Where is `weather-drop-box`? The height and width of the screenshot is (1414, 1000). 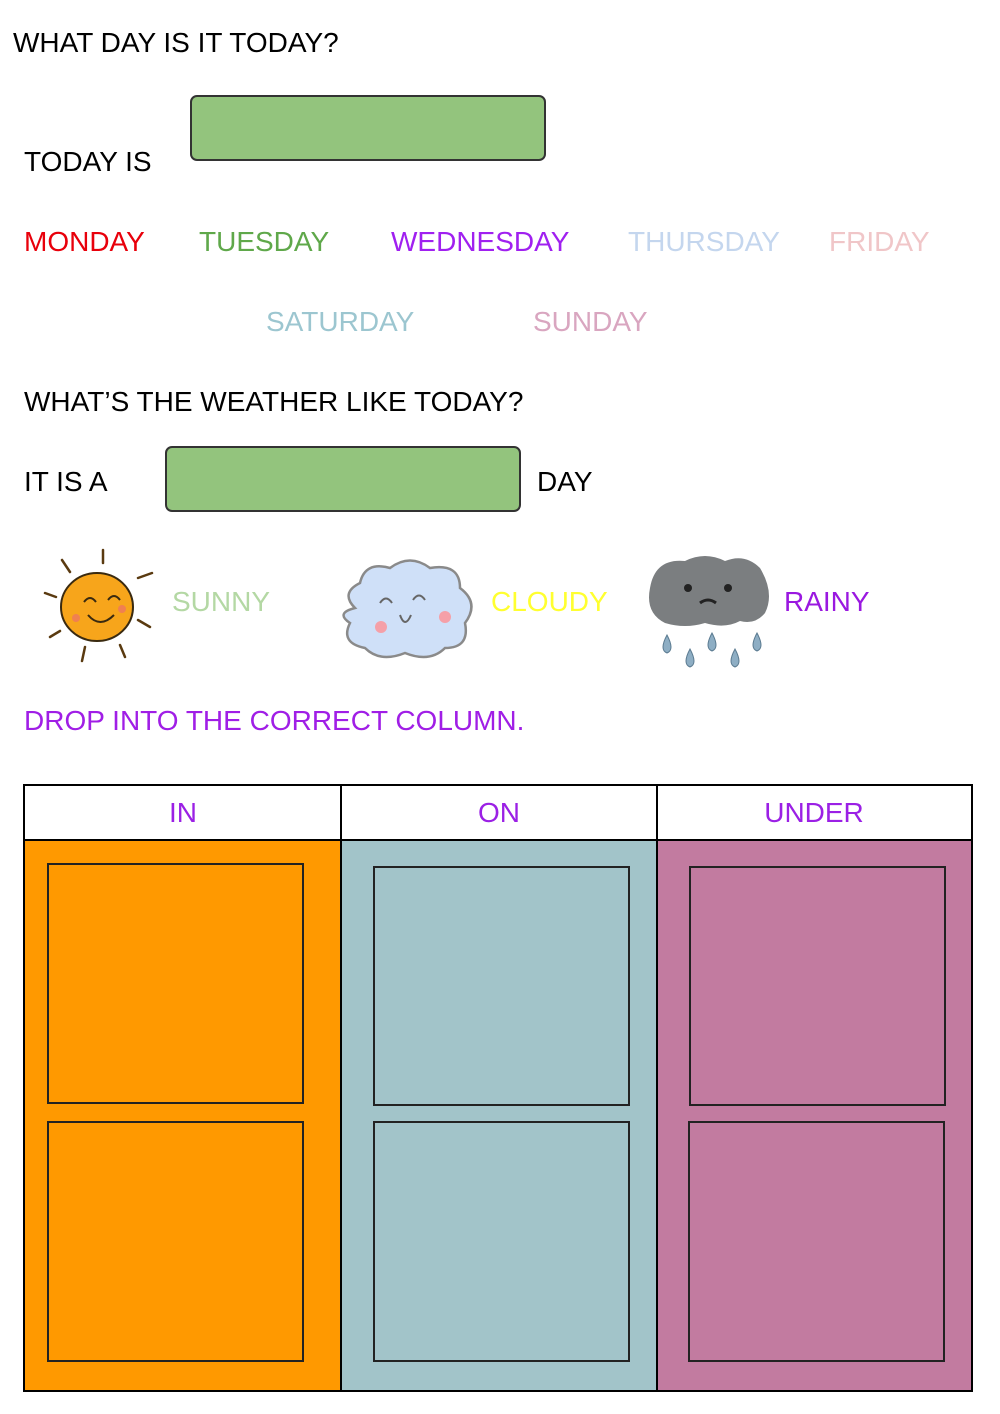 weather-drop-box is located at coordinates (343, 479).